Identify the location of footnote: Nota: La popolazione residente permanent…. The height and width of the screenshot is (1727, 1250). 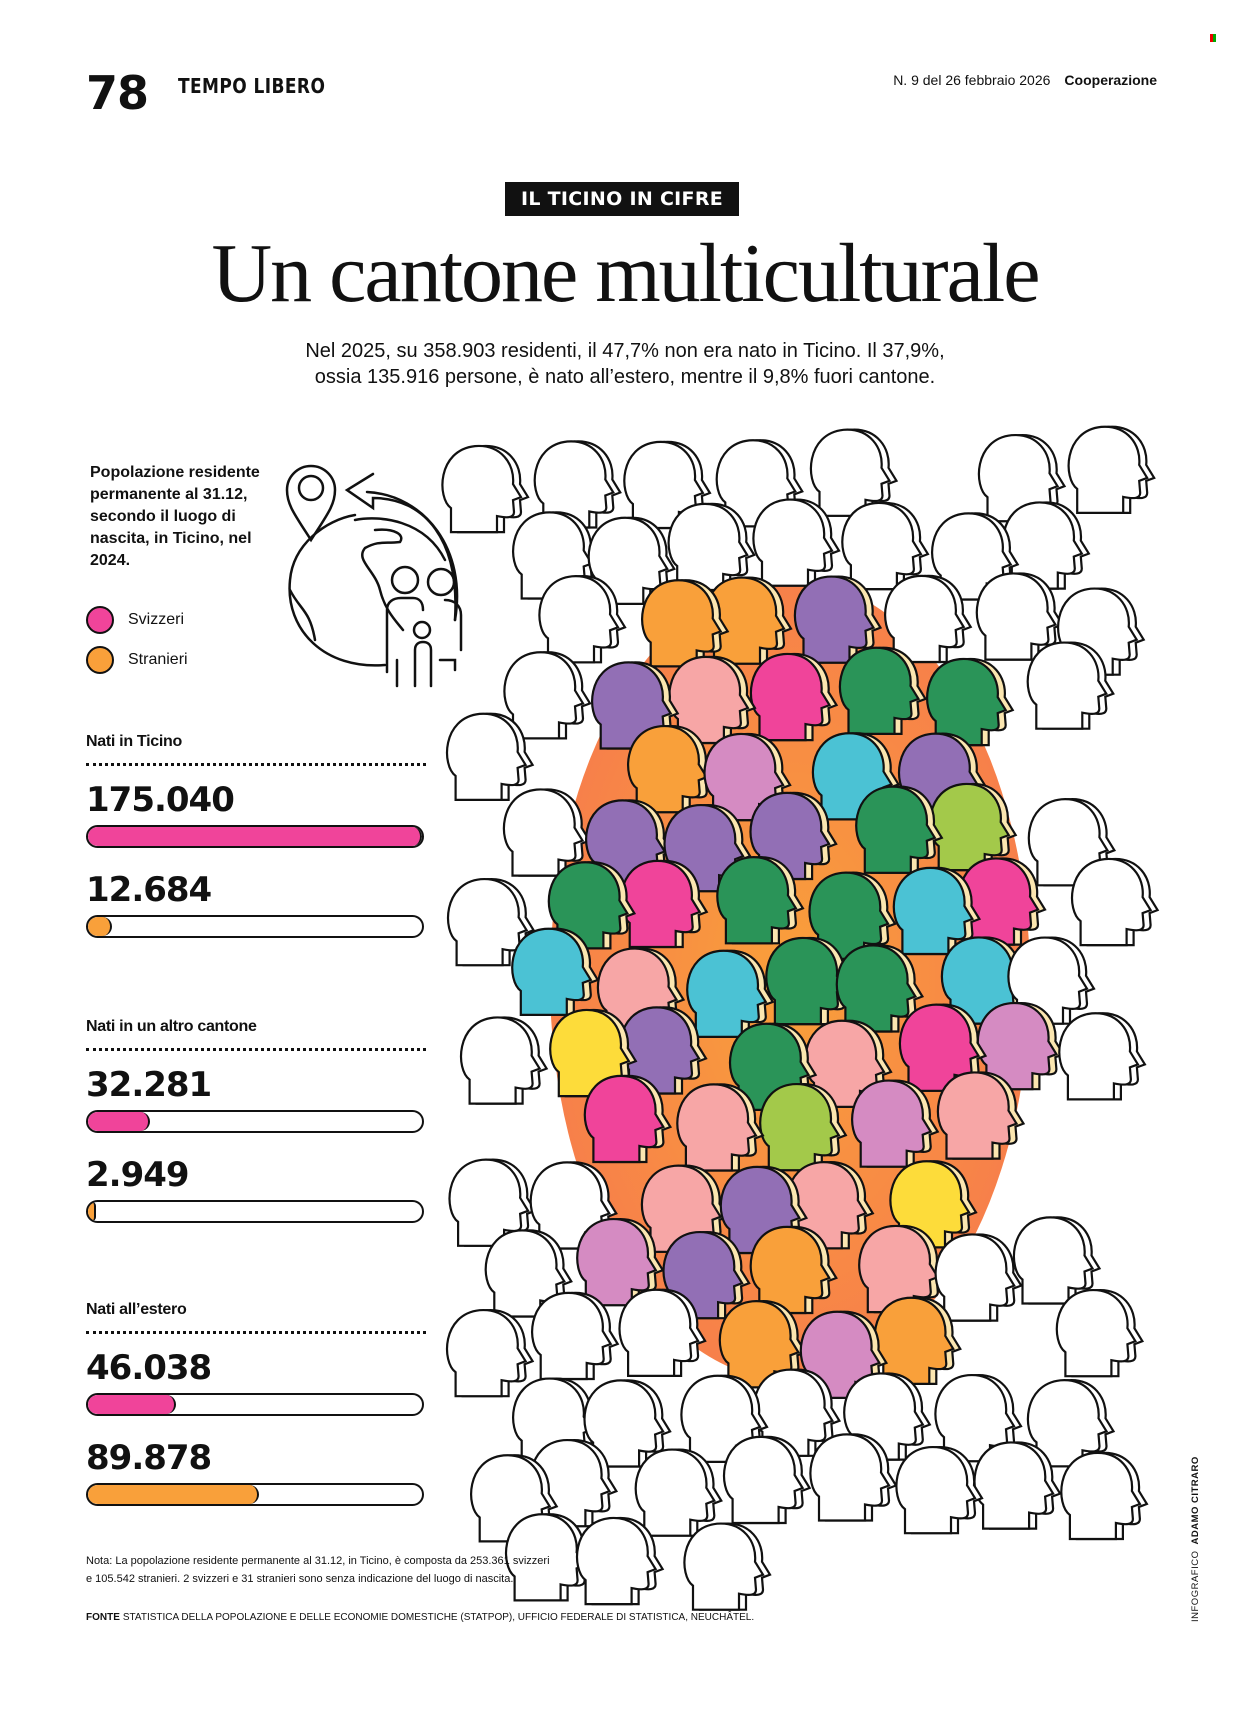
(366, 1570).